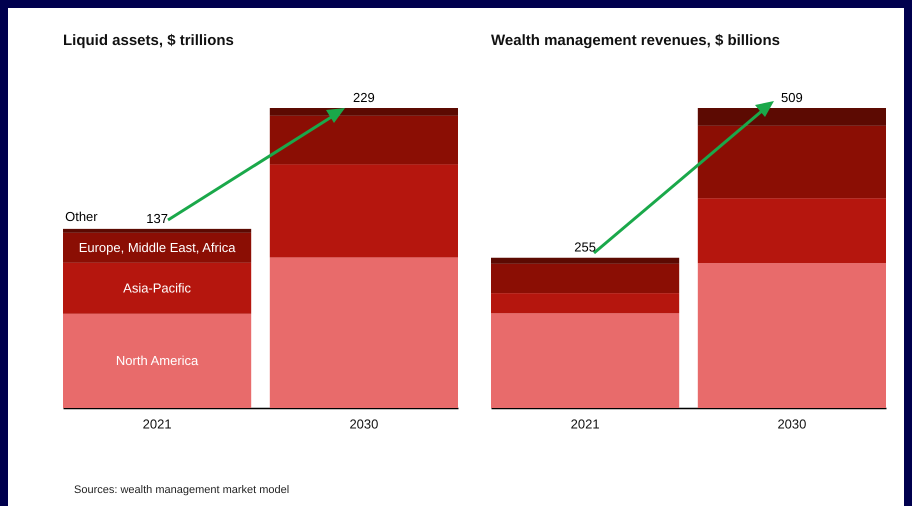 The width and height of the screenshot is (912, 506). Describe the element at coordinates (148, 40) in the screenshot. I see `chart-title: Liquid assets, $ trillions` at that location.